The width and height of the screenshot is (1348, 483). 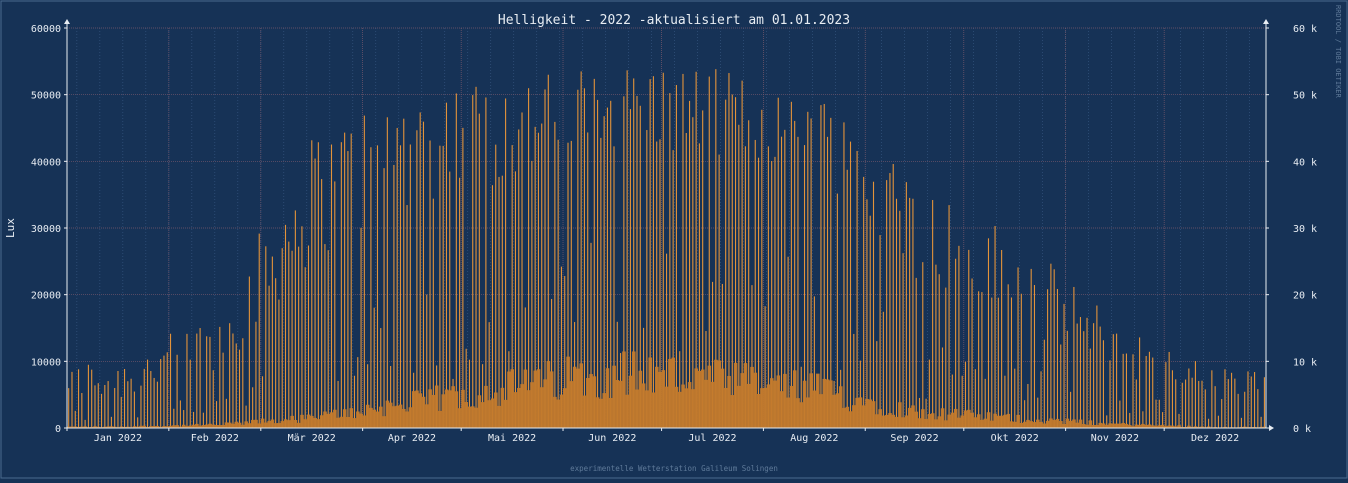 I want to click on y-right-tick-label: 60 k, so click(x=1305, y=29).